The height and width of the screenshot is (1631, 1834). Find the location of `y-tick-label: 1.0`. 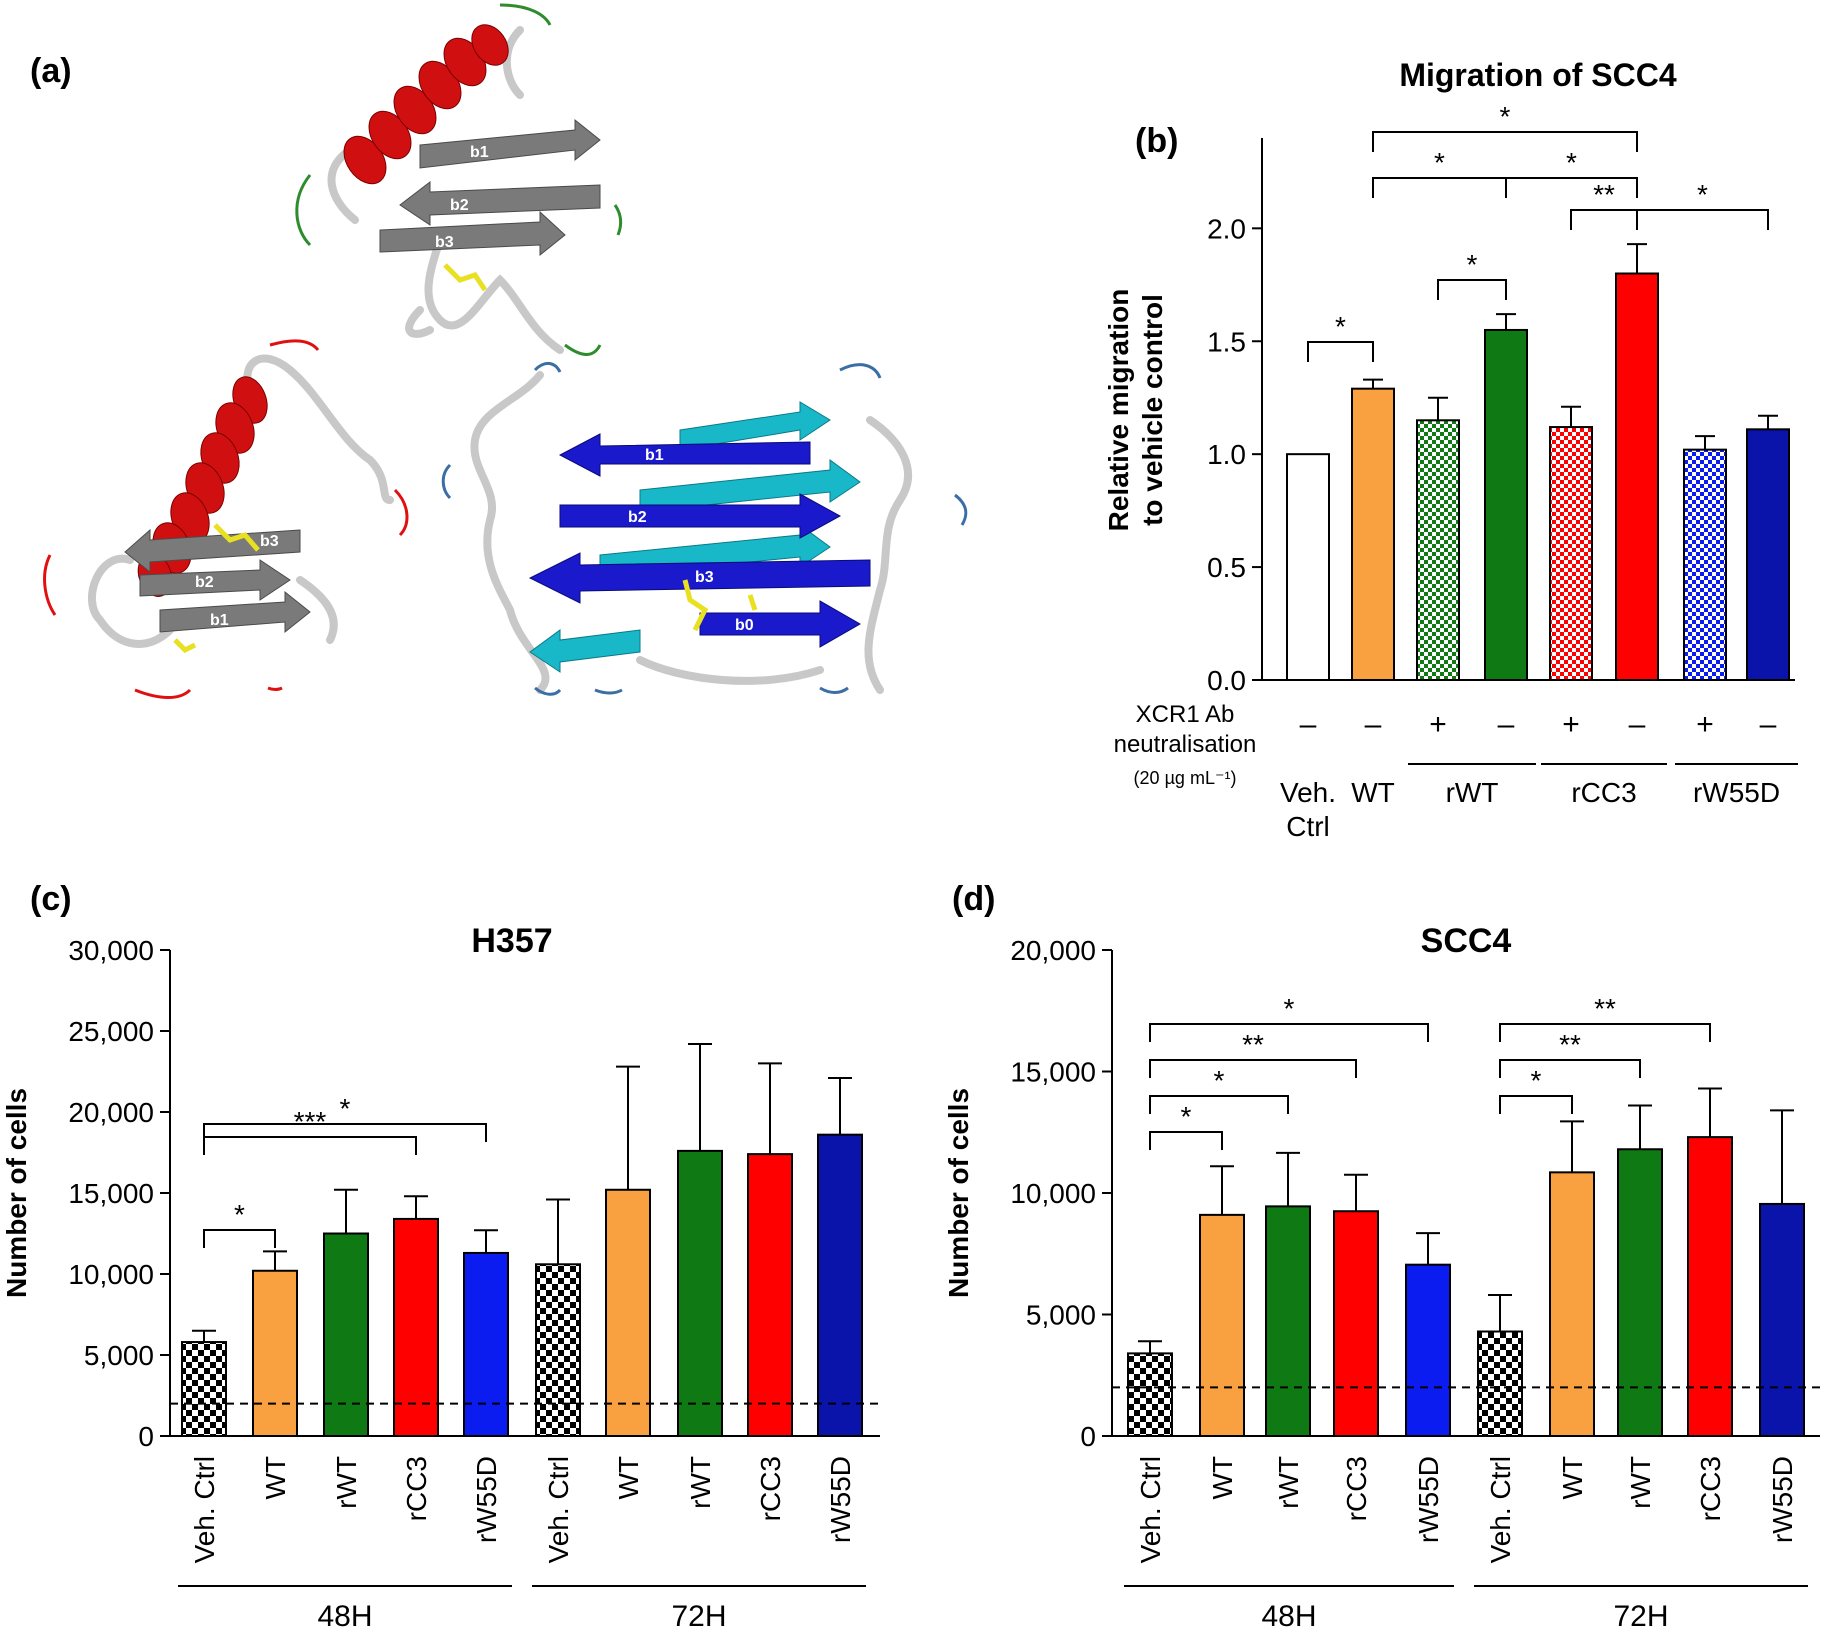

y-tick-label: 1.0 is located at coordinates (1226, 454).